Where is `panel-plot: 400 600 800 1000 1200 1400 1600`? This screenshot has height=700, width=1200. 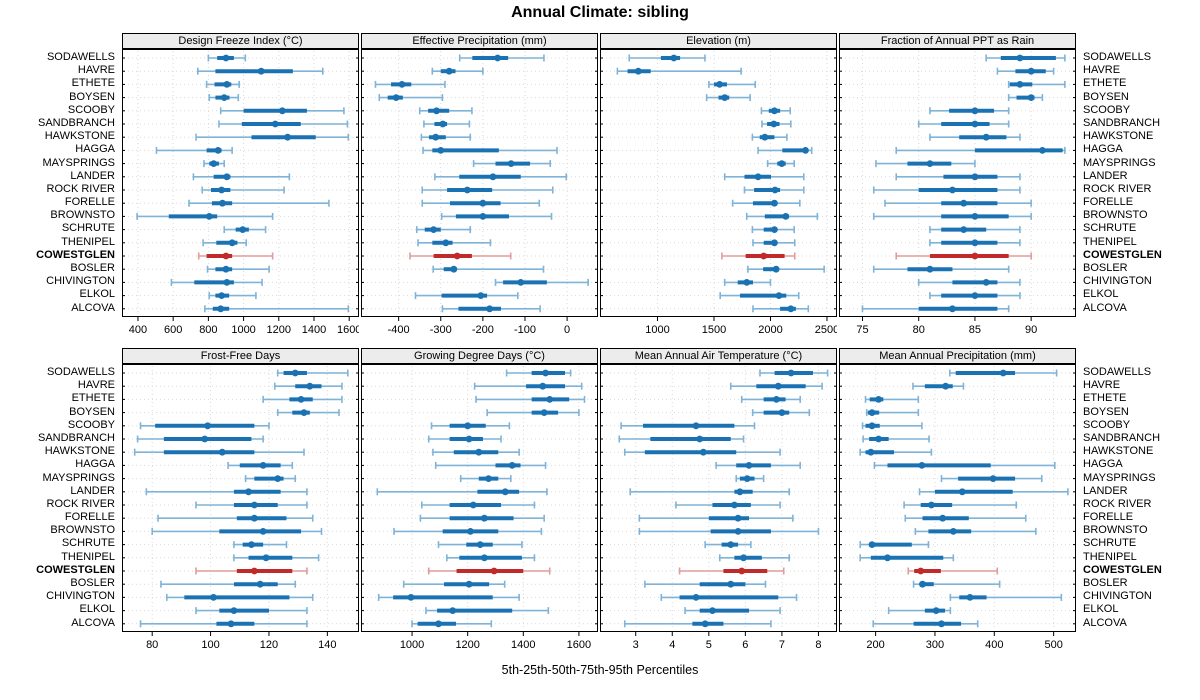 panel-plot: 400 600 800 1000 1200 1400 1600 is located at coordinates (240, 192).